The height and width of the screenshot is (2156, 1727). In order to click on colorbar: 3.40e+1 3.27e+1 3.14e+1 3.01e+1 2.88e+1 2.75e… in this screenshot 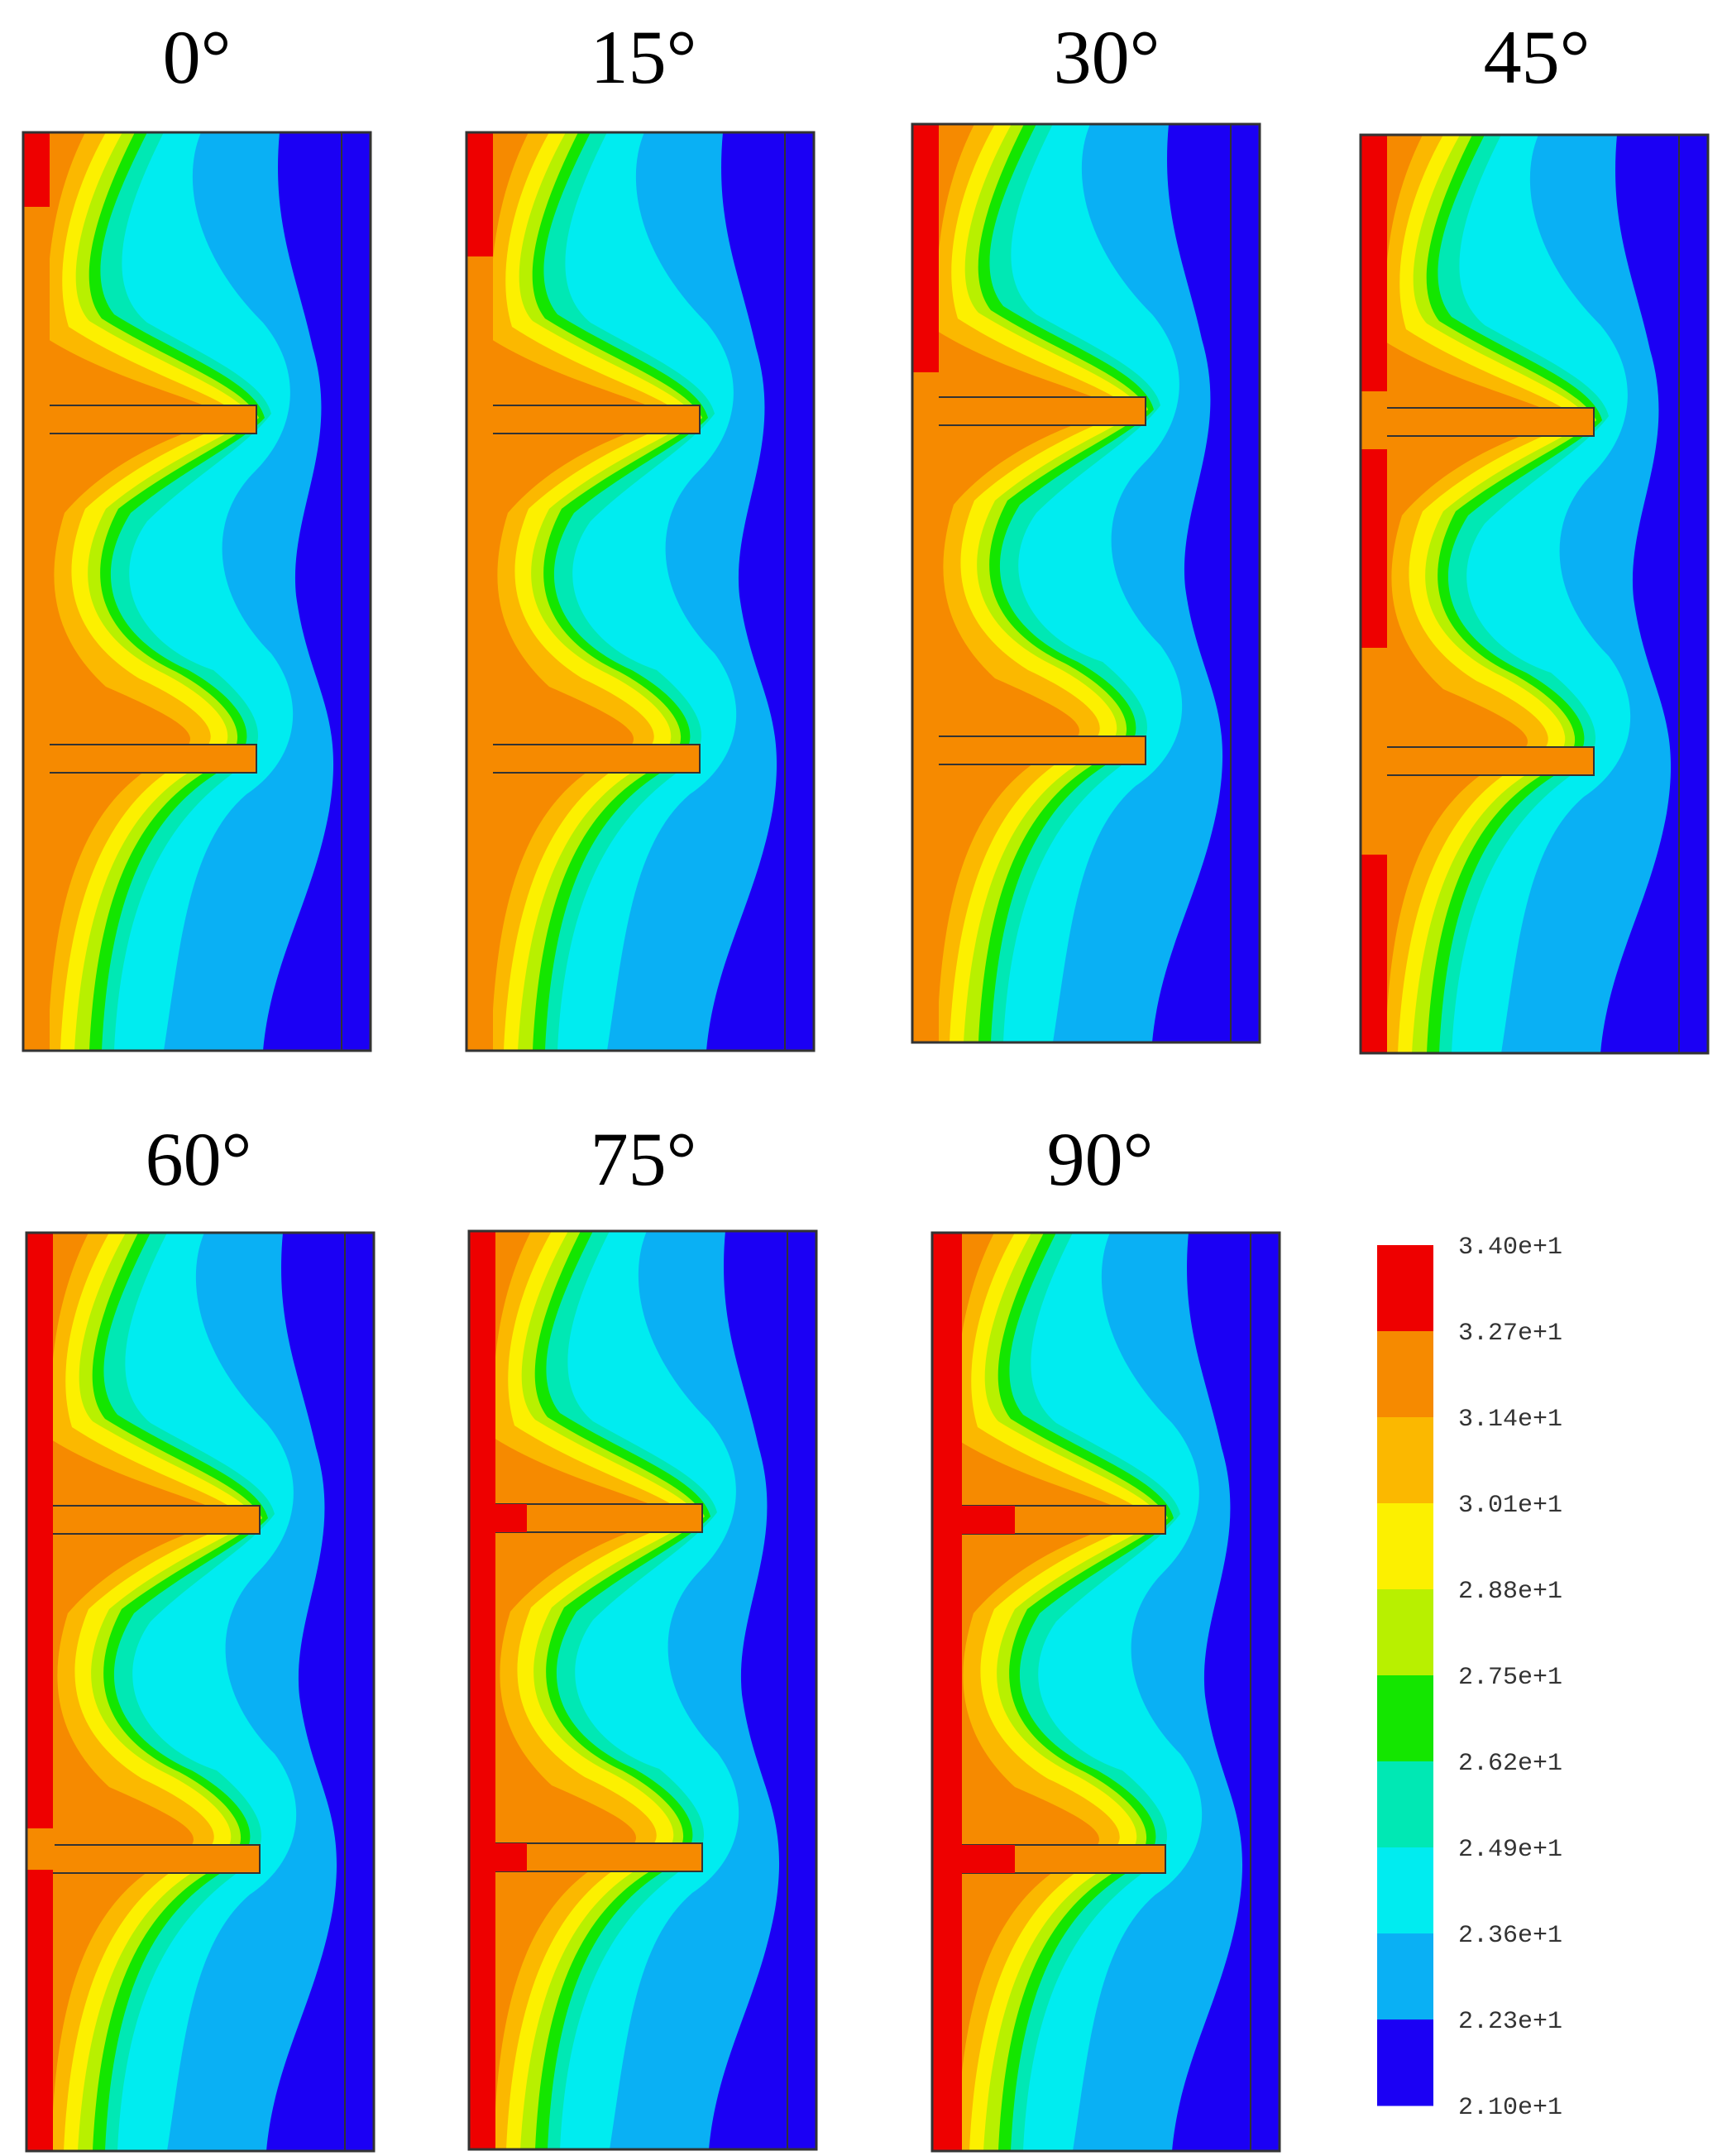, I will do `click(1469, 1678)`.